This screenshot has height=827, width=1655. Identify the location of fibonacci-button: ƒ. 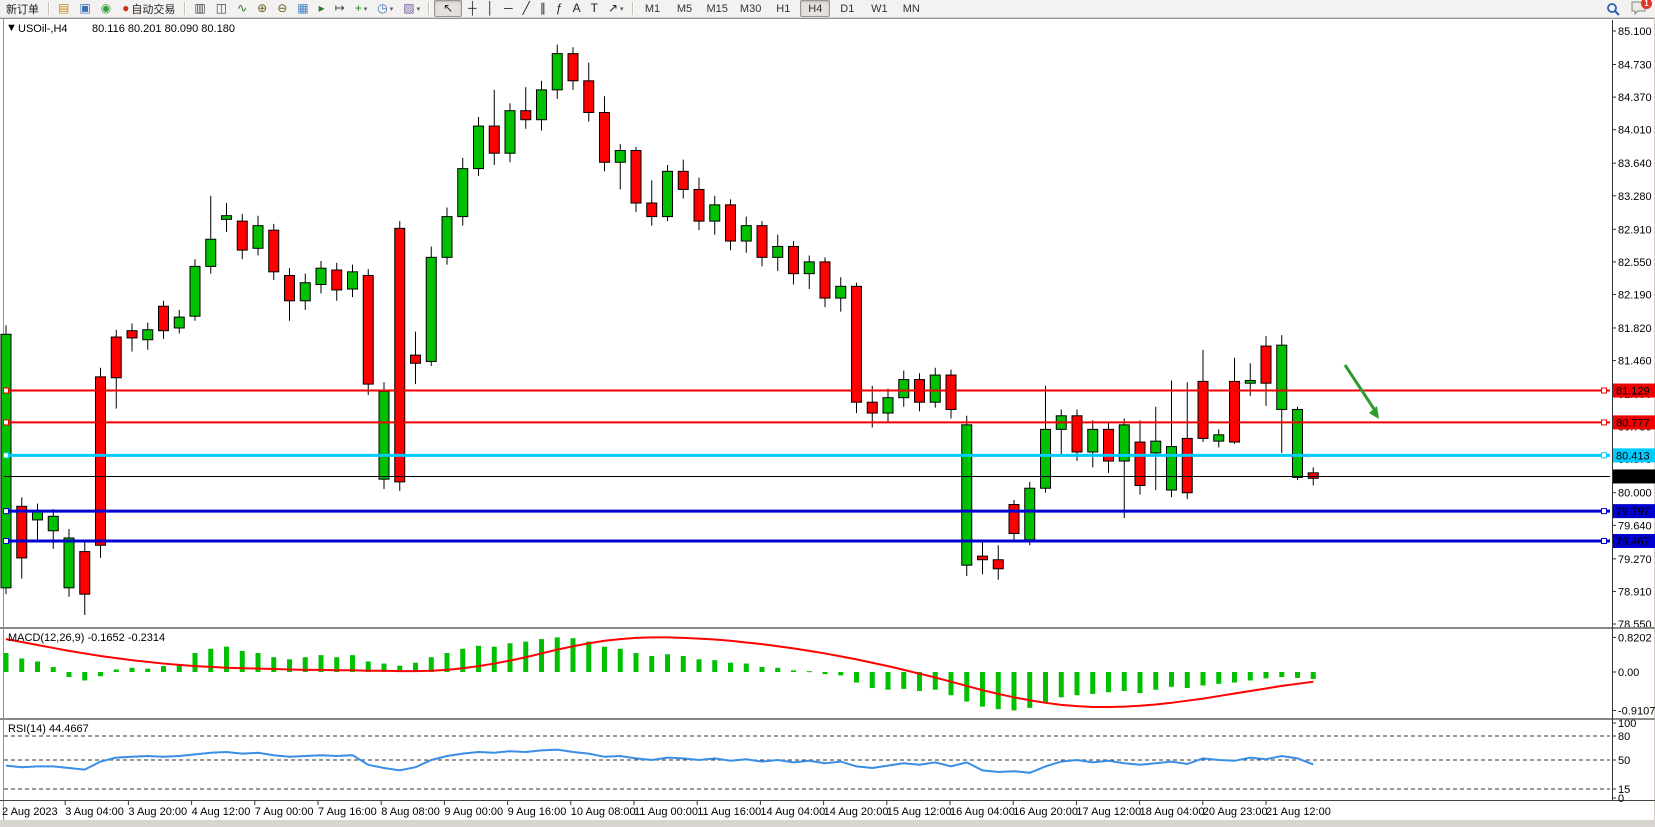
(559, 8).